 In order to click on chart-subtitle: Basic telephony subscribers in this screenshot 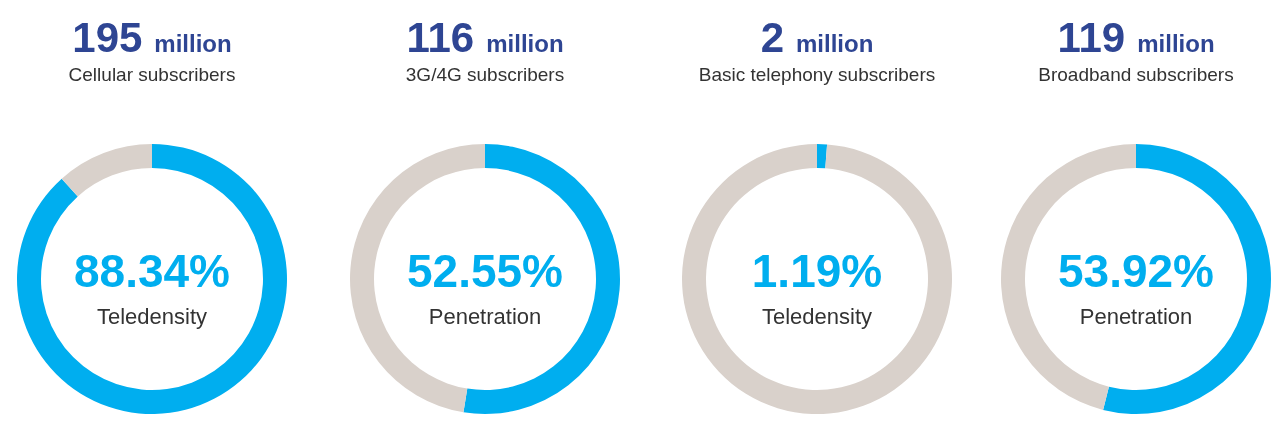, I will do `click(817, 74)`.